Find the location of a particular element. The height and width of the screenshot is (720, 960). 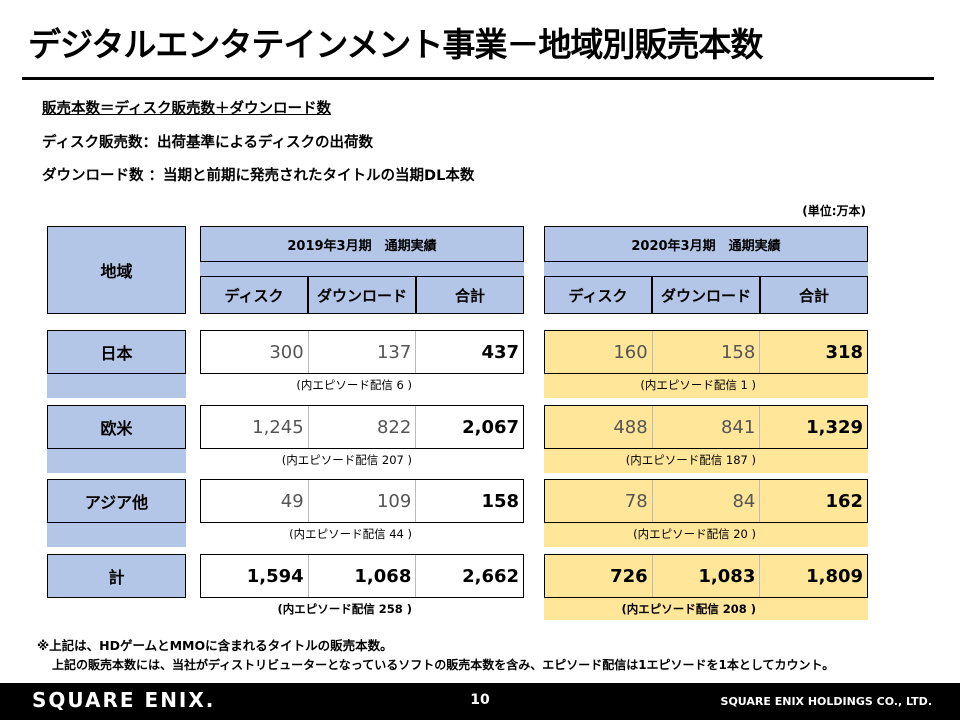

table-row-total-2020: 726 1,083 1,809 is located at coordinates (706, 576).